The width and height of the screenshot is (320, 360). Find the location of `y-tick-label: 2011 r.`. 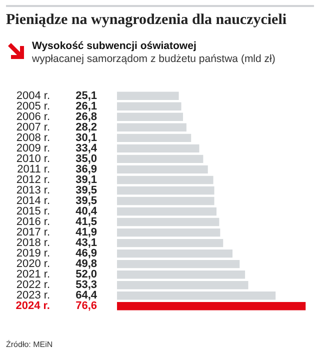

y-tick-label: 2011 r. is located at coordinates (33, 169).